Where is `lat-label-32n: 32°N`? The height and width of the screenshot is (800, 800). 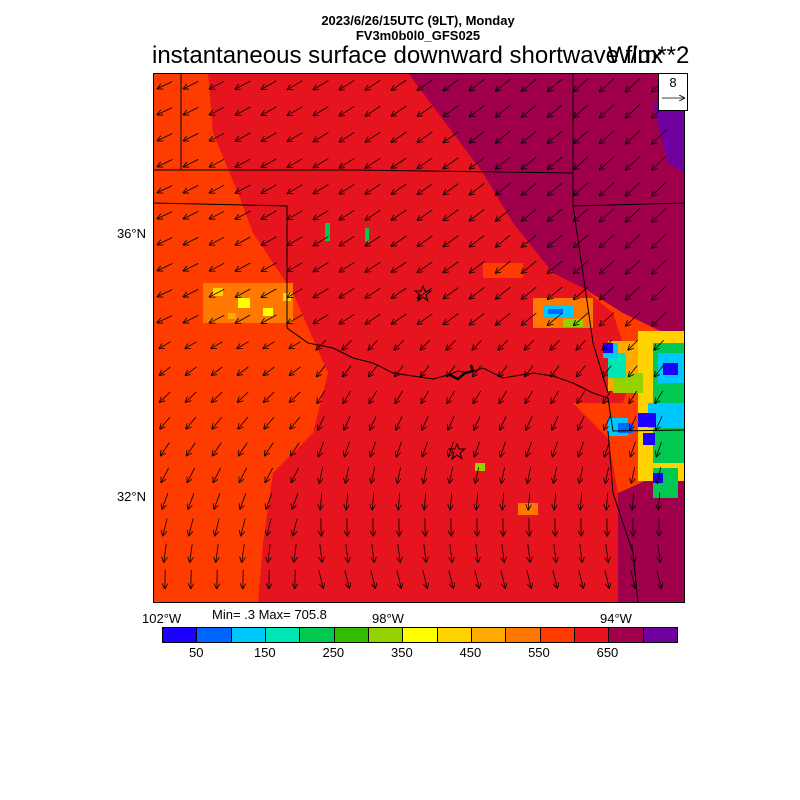
lat-label-32n: 32°N is located at coordinates (131, 496).